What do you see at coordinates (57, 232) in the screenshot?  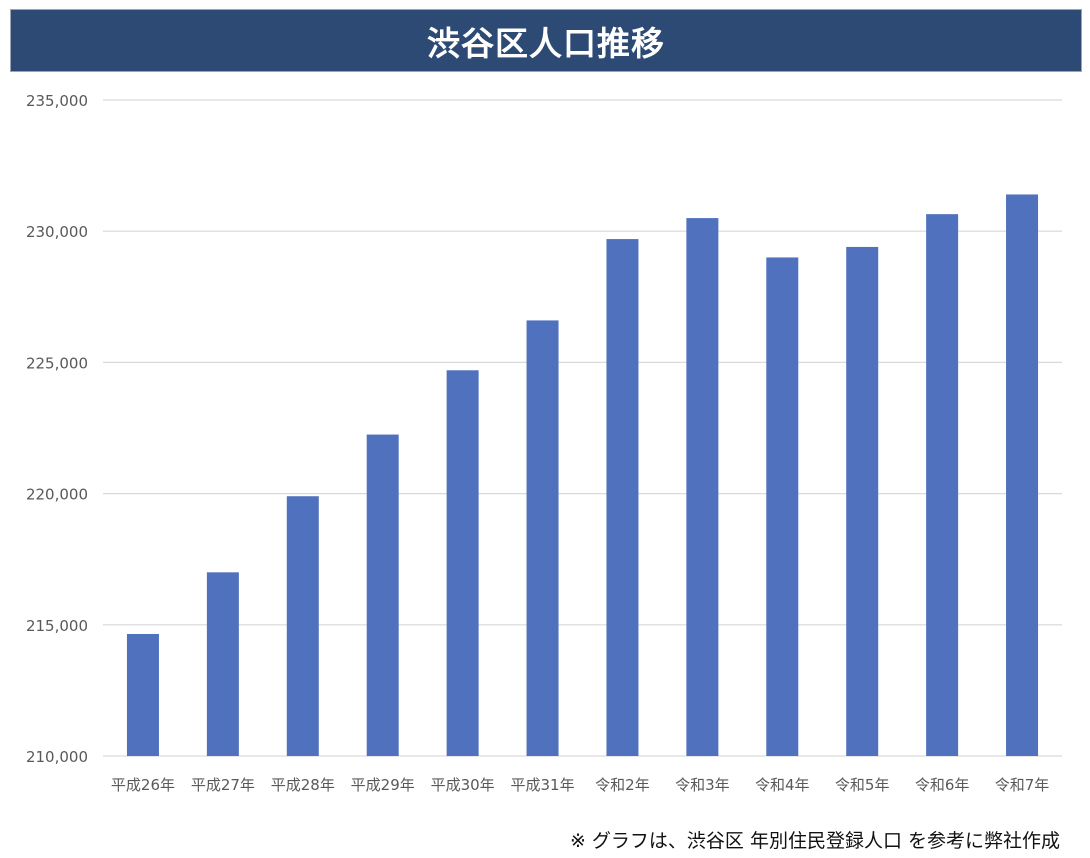 I see `y-tick-label: 230,000` at bounding box center [57, 232].